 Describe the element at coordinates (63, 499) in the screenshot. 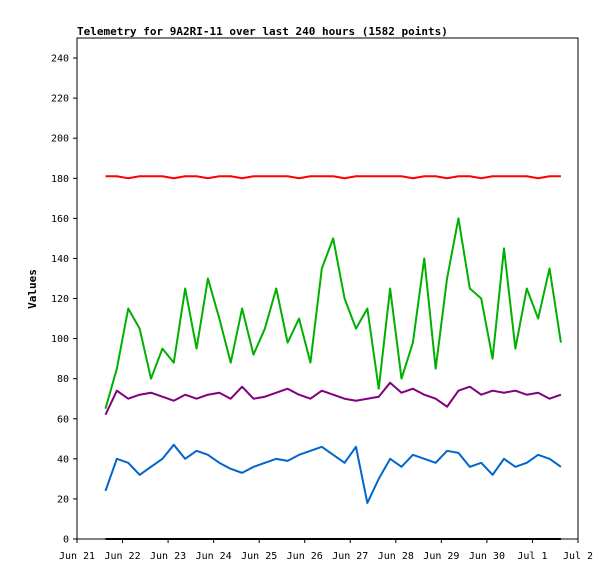

I see `y-tick-label: 20` at that location.